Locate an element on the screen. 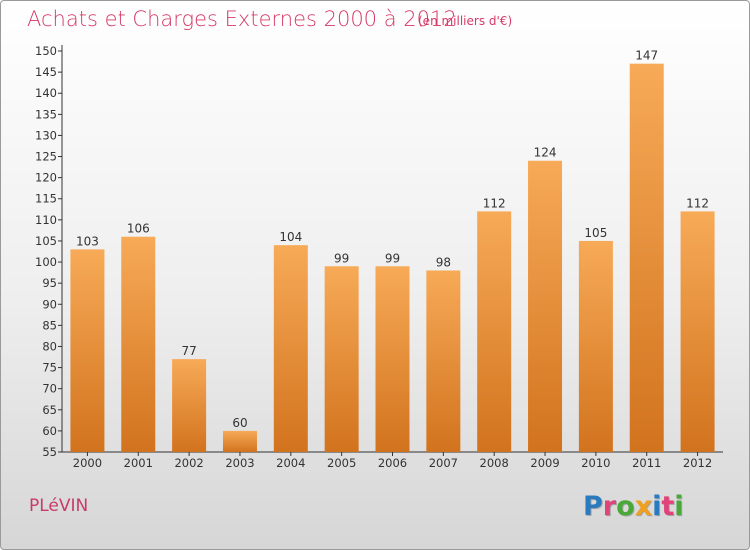 The height and width of the screenshot is (550, 750). y-tick-label: 95 is located at coordinates (49, 283).